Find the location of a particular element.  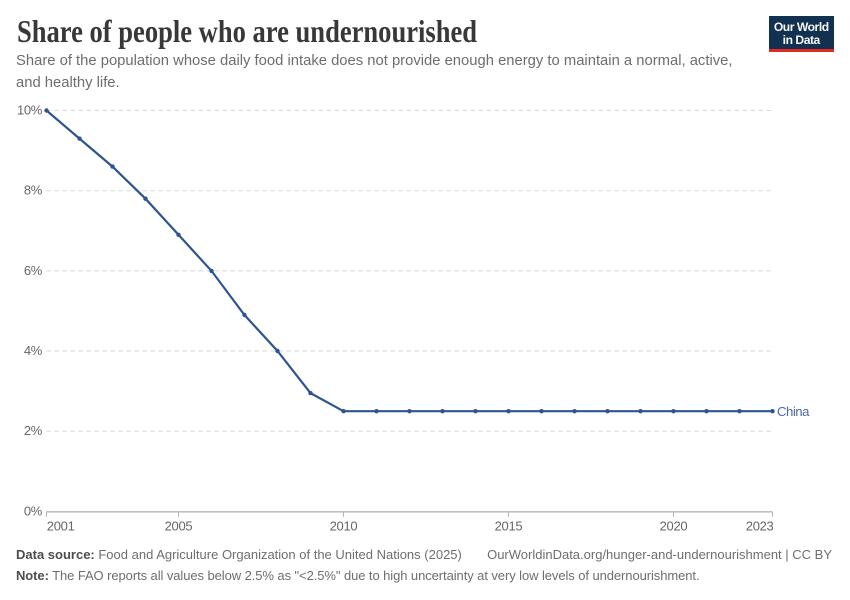

svg-text: 2001 is located at coordinates (61, 526).